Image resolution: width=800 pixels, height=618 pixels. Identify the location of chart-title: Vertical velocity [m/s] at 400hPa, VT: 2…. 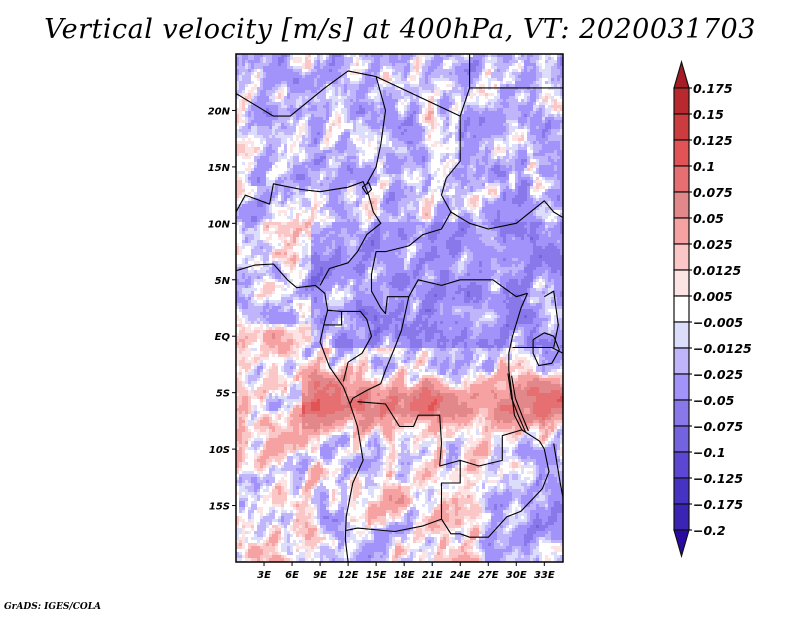
(400, 29).